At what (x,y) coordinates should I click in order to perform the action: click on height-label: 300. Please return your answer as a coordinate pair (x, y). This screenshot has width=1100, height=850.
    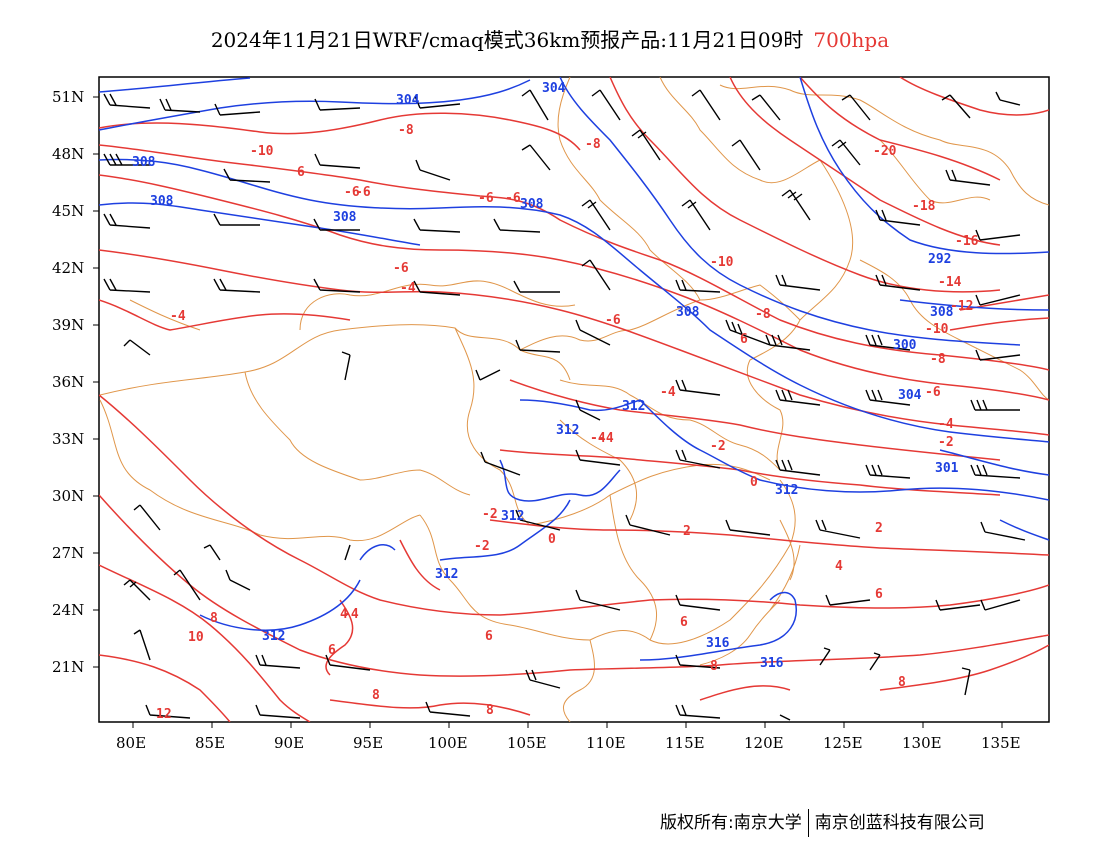
    Looking at the image, I should click on (905, 345).